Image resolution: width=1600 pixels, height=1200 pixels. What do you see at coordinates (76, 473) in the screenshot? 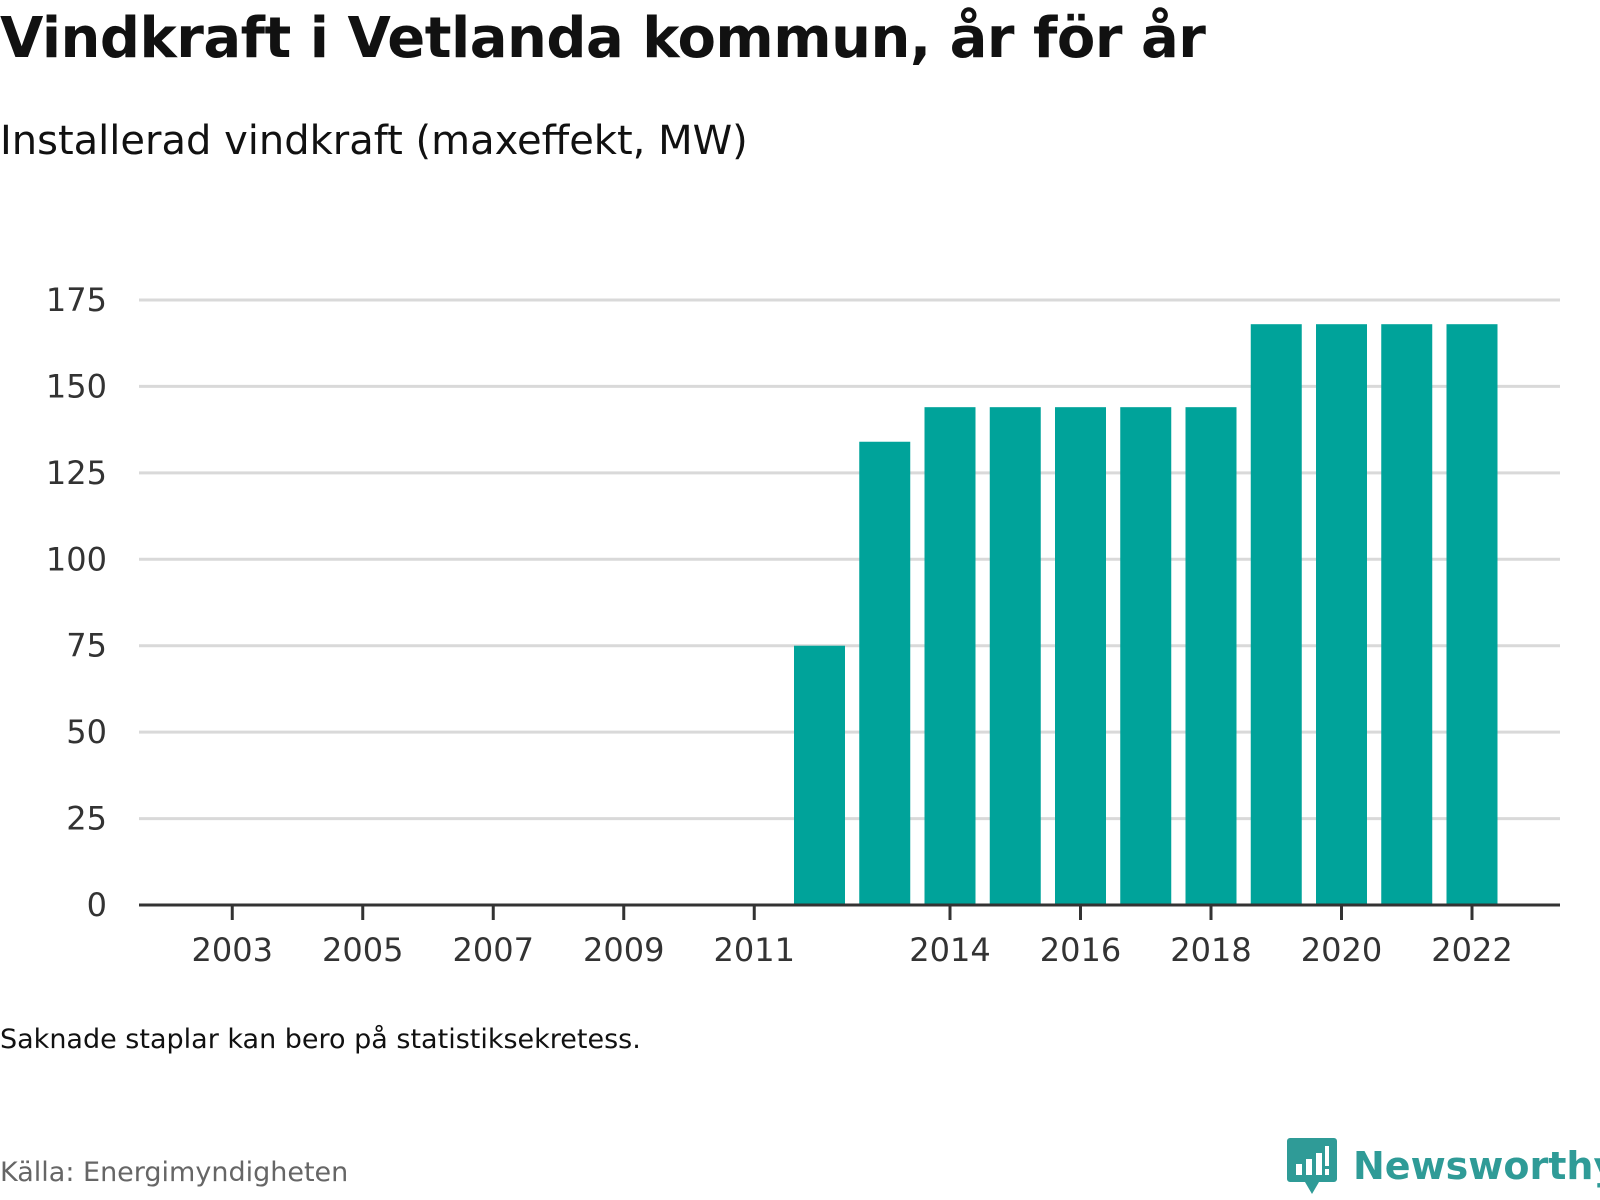
I see `y-tick-label: 125` at bounding box center [76, 473].